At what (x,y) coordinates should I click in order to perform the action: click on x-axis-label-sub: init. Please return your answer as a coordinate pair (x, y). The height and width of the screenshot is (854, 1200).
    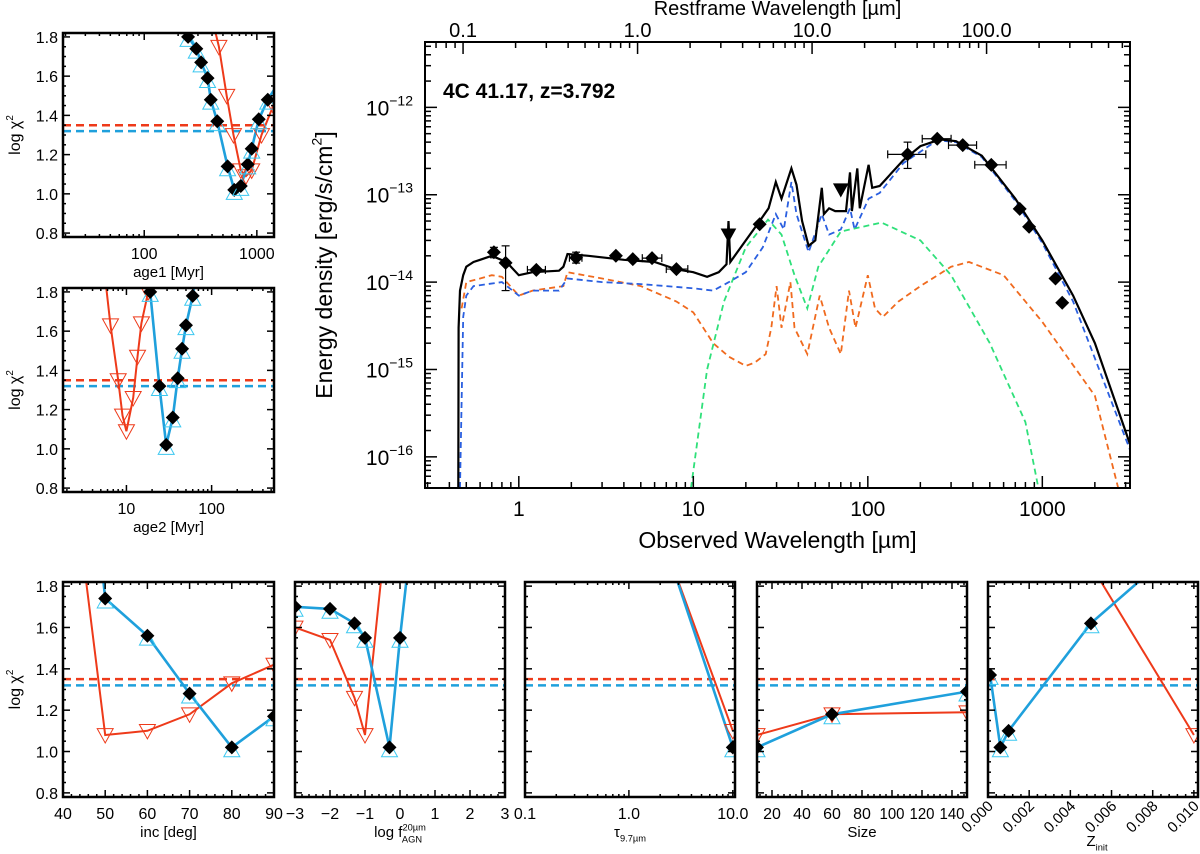
    Looking at the image, I should click on (1102, 848).